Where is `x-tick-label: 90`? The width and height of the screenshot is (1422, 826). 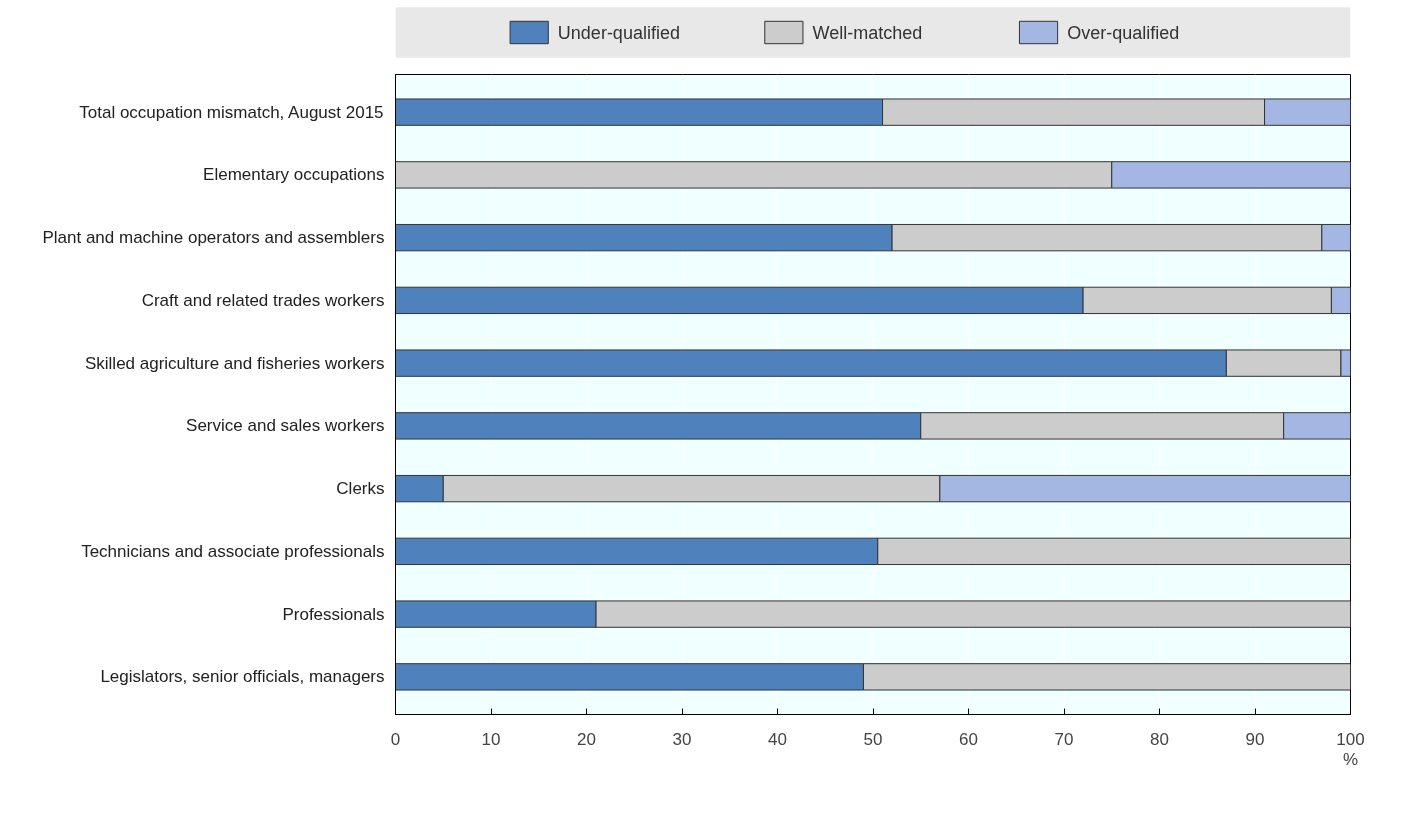 x-tick-label: 90 is located at coordinates (1255, 739).